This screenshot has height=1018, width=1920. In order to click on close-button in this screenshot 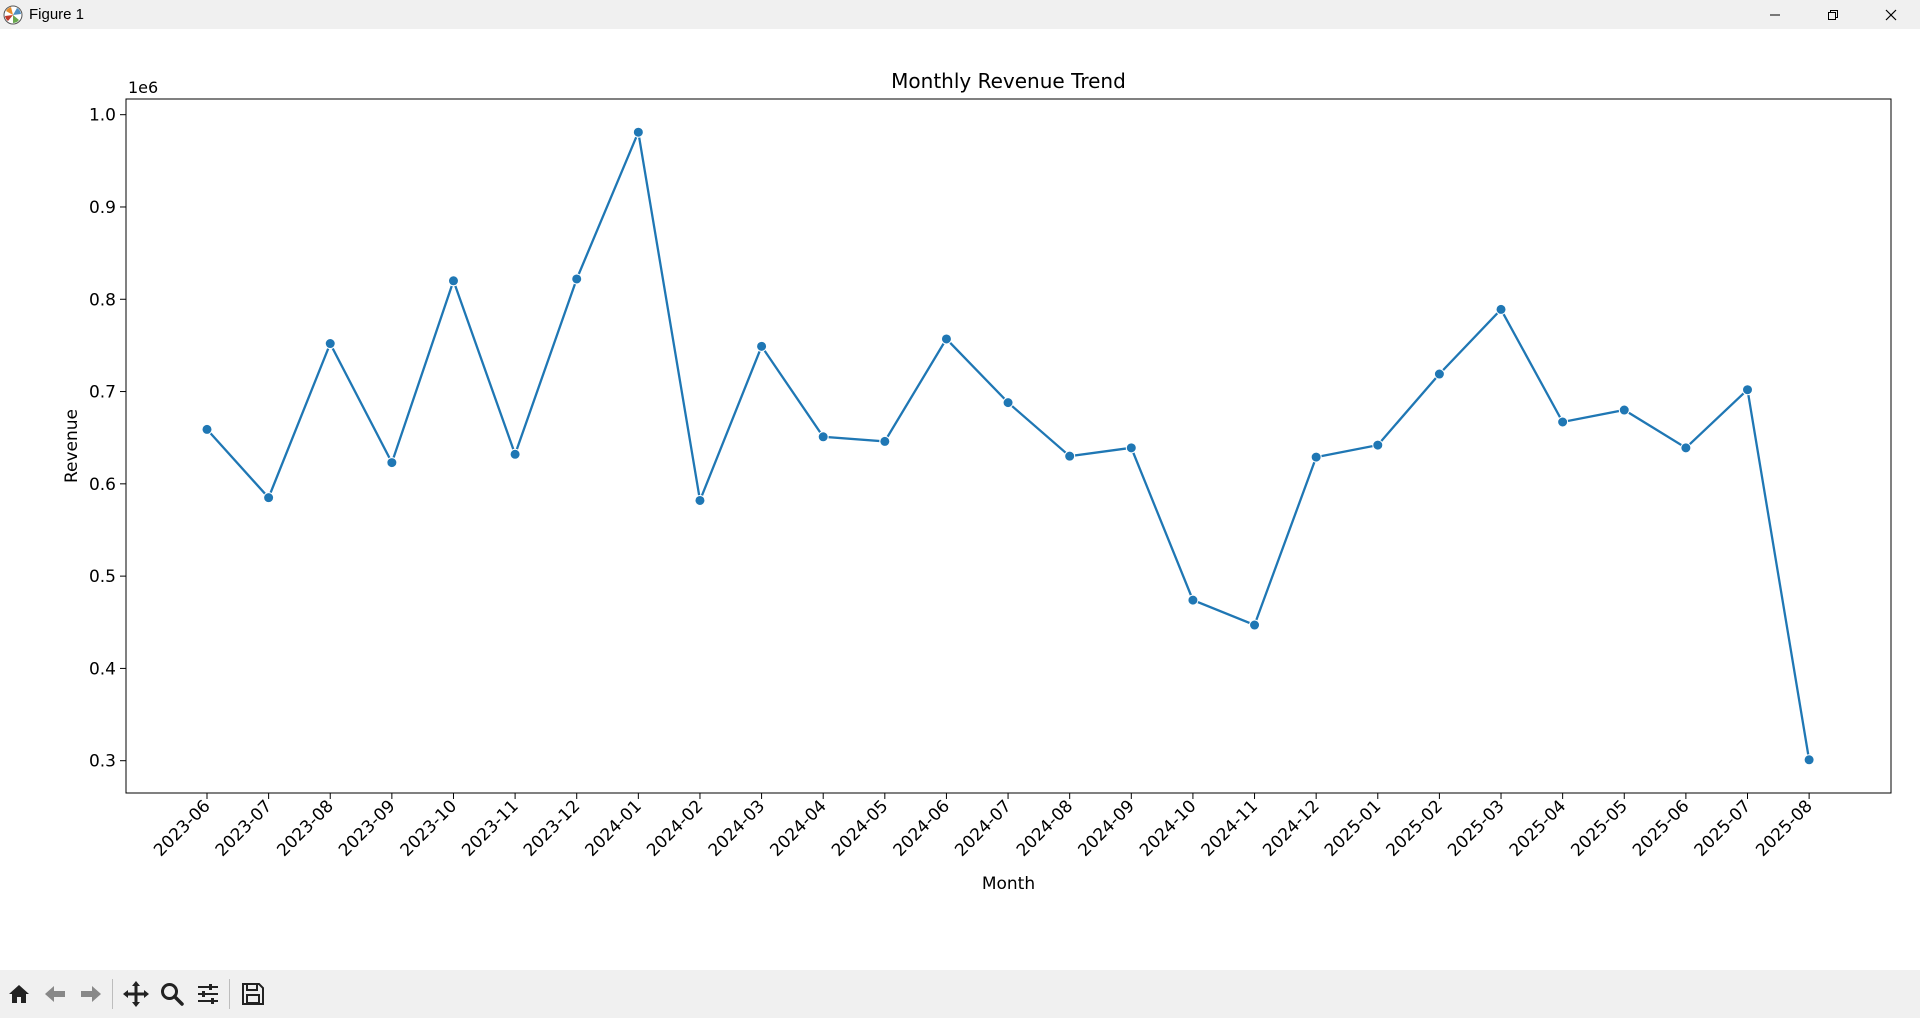, I will do `click(1891, 14)`.